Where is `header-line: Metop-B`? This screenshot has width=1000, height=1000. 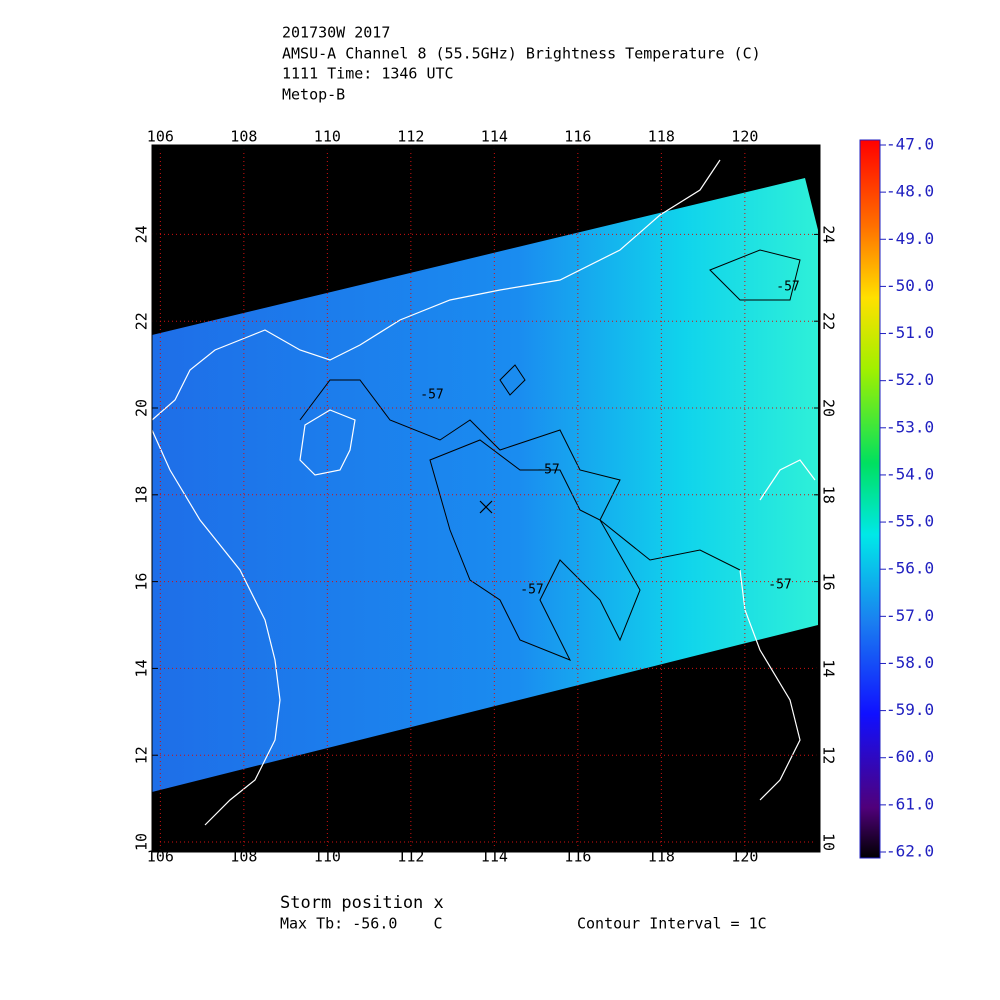
header-line: Metop-B is located at coordinates (313, 95).